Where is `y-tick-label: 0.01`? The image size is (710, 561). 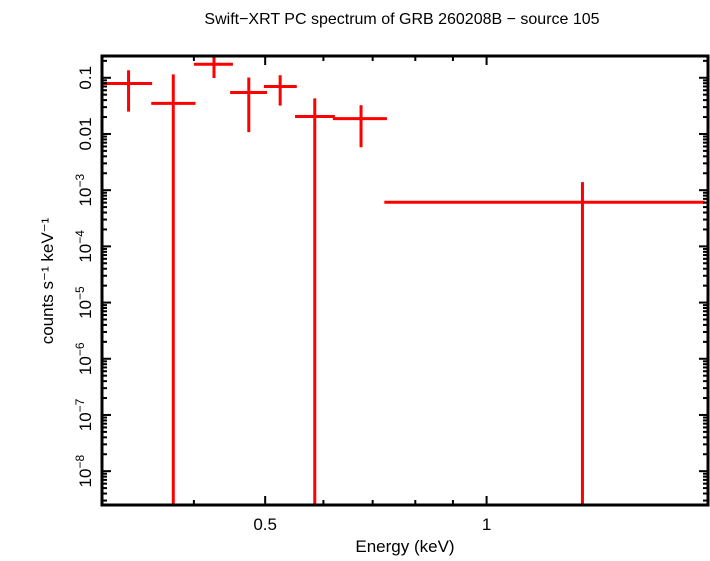
y-tick-label: 0.01 is located at coordinates (85, 133).